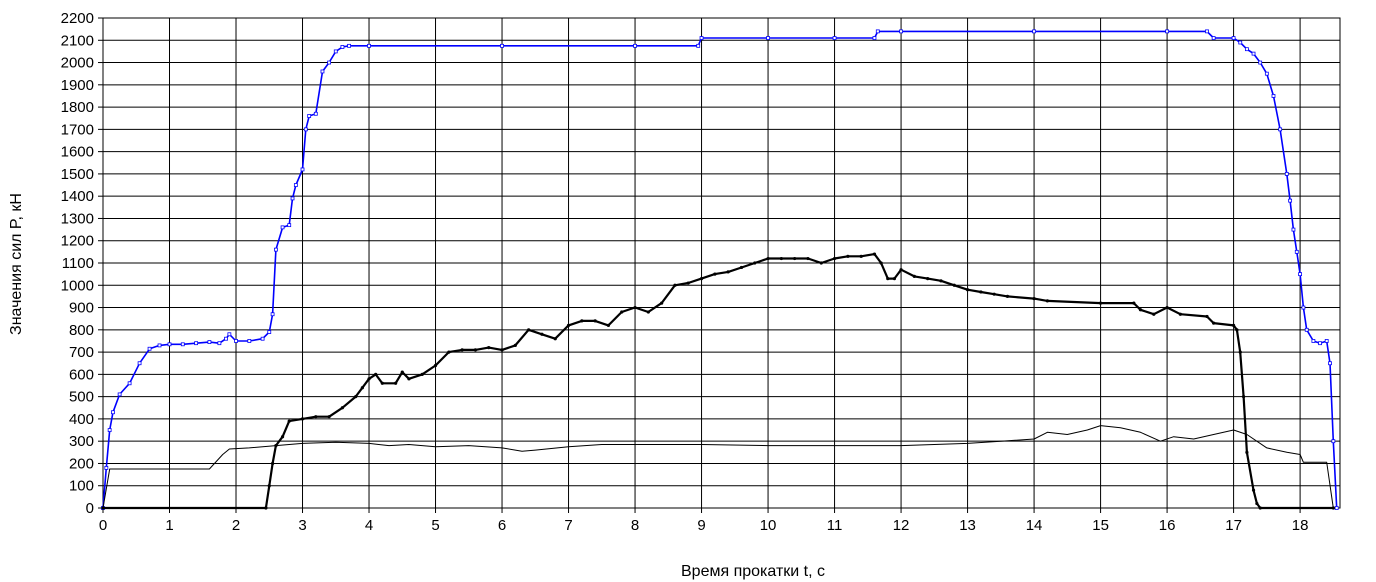  Describe the element at coordinates (236, 525) in the screenshot. I see `x-tick-label: 2` at that location.